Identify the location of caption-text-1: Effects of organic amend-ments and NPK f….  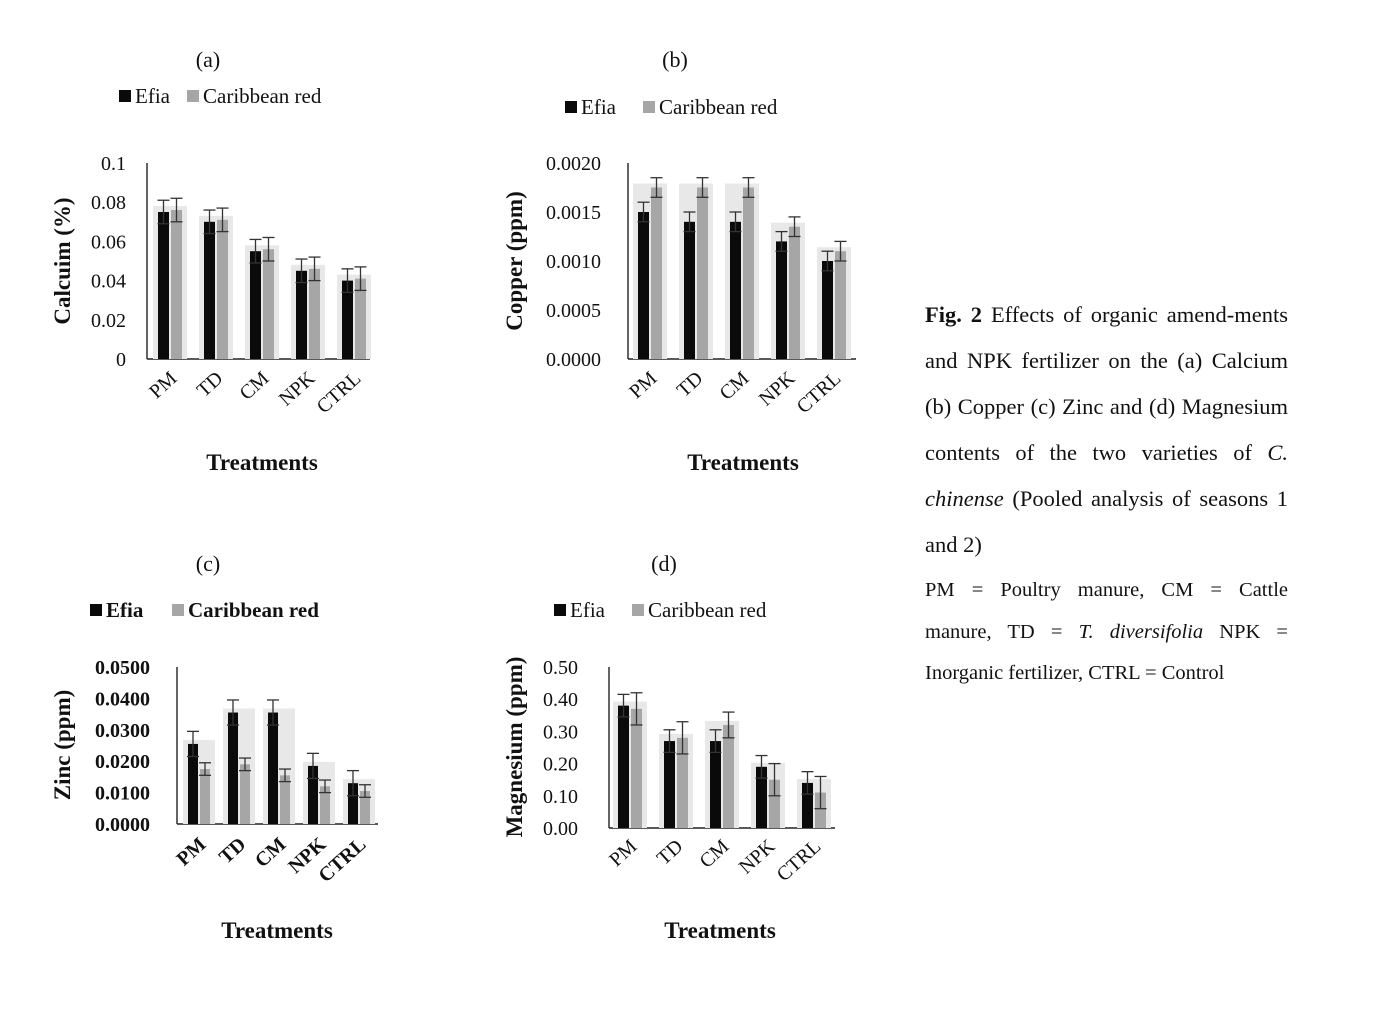
(1106, 383).